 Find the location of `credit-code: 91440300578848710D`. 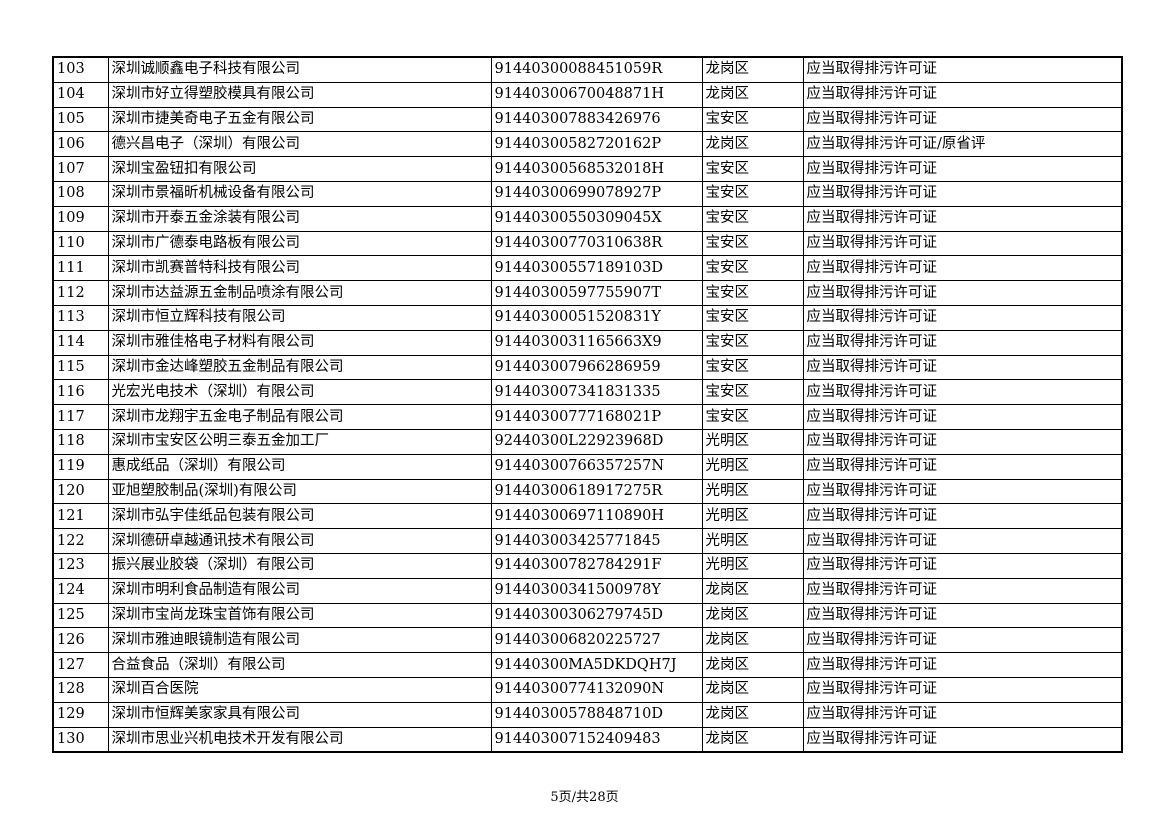

credit-code: 91440300578848710D is located at coordinates (596, 714).